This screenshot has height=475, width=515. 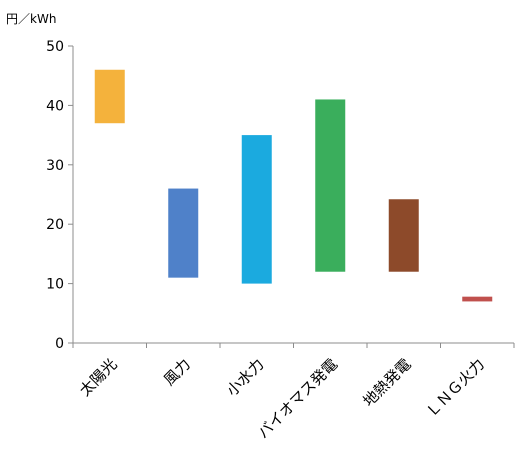 What do you see at coordinates (31, 19) in the screenshot?
I see `y-axis-unit-label: 円／kWh` at bounding box center [31, 19].